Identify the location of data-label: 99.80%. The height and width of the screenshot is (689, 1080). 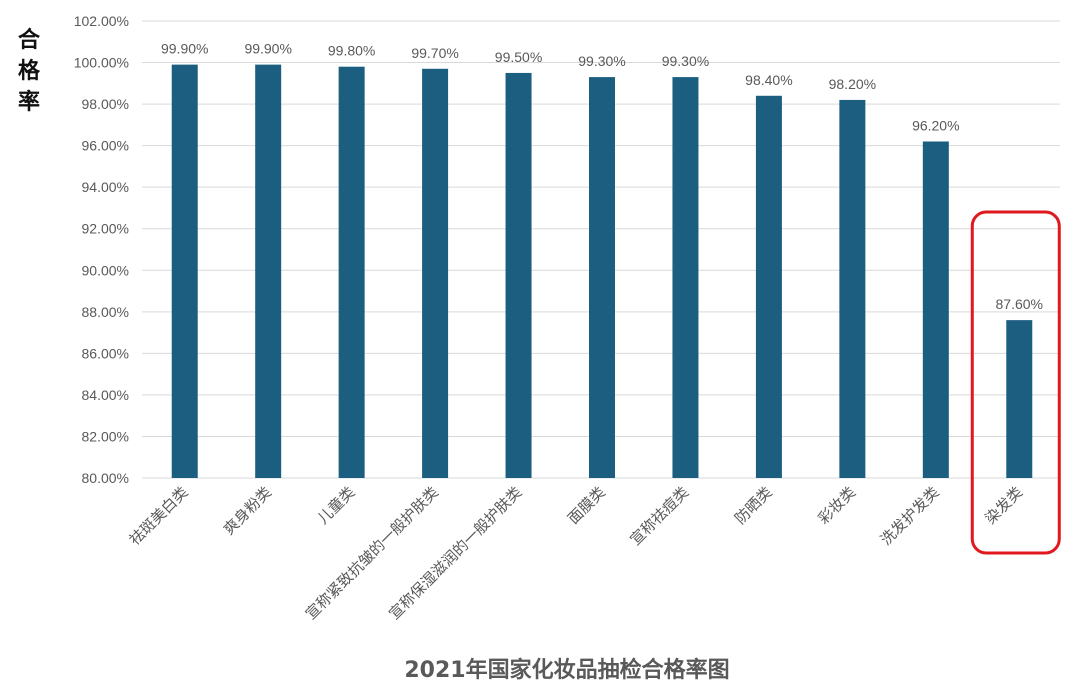
(351, 51).